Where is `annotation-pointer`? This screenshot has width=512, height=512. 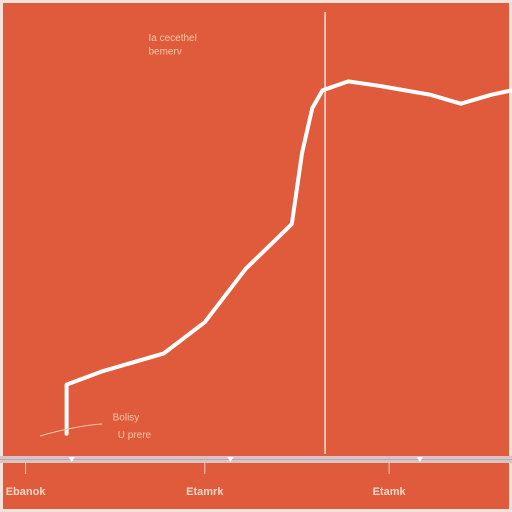 annotation-pointer is located at coordinates (71, 430).